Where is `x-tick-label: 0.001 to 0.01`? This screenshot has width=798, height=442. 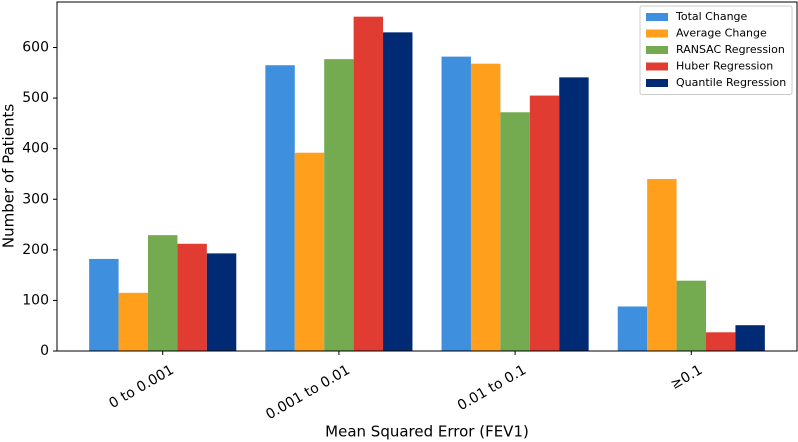
x-tick-label: 0.001 to 0.01 is located at coordinates (308, 392).